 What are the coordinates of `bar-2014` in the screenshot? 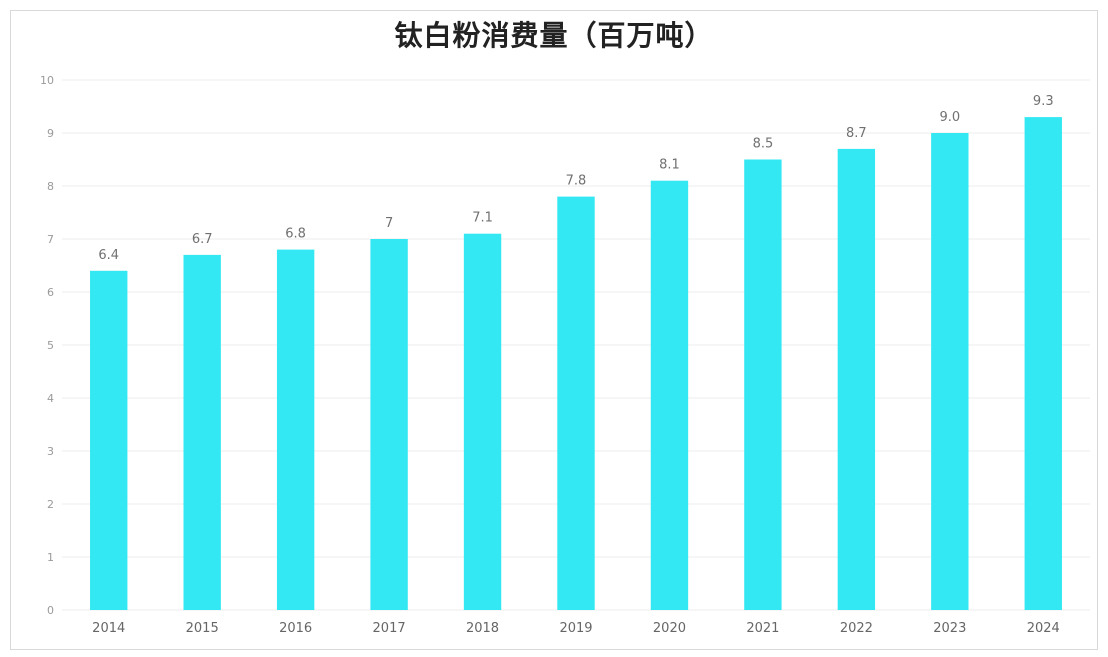 It's located at (109, 440).